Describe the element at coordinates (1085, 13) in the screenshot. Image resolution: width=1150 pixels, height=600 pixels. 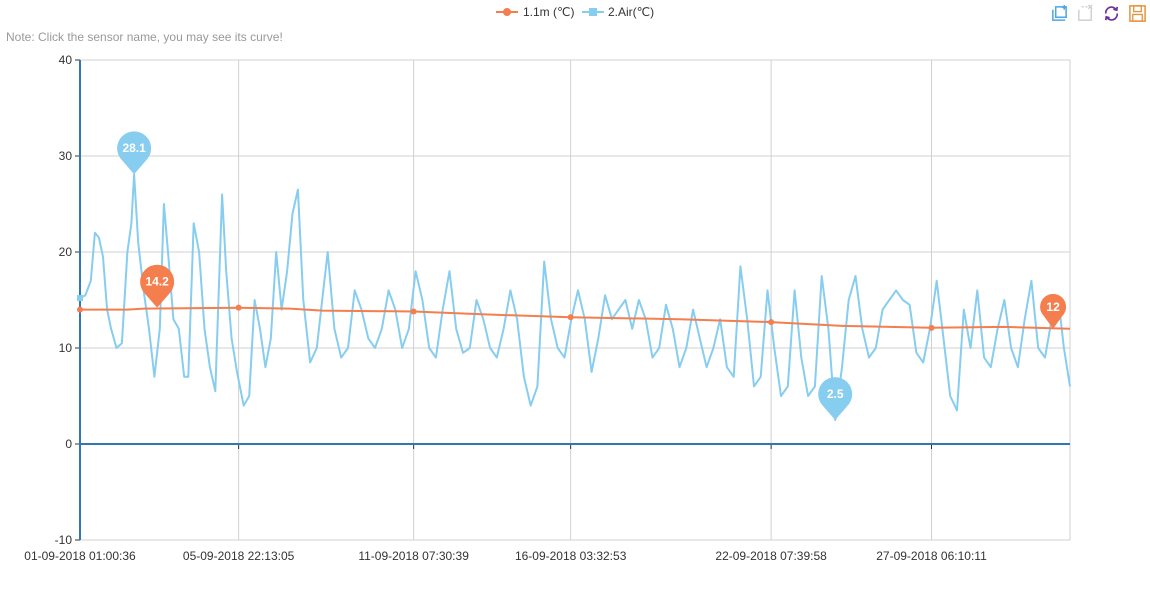
I see `zoom-reset-icon` at that location.